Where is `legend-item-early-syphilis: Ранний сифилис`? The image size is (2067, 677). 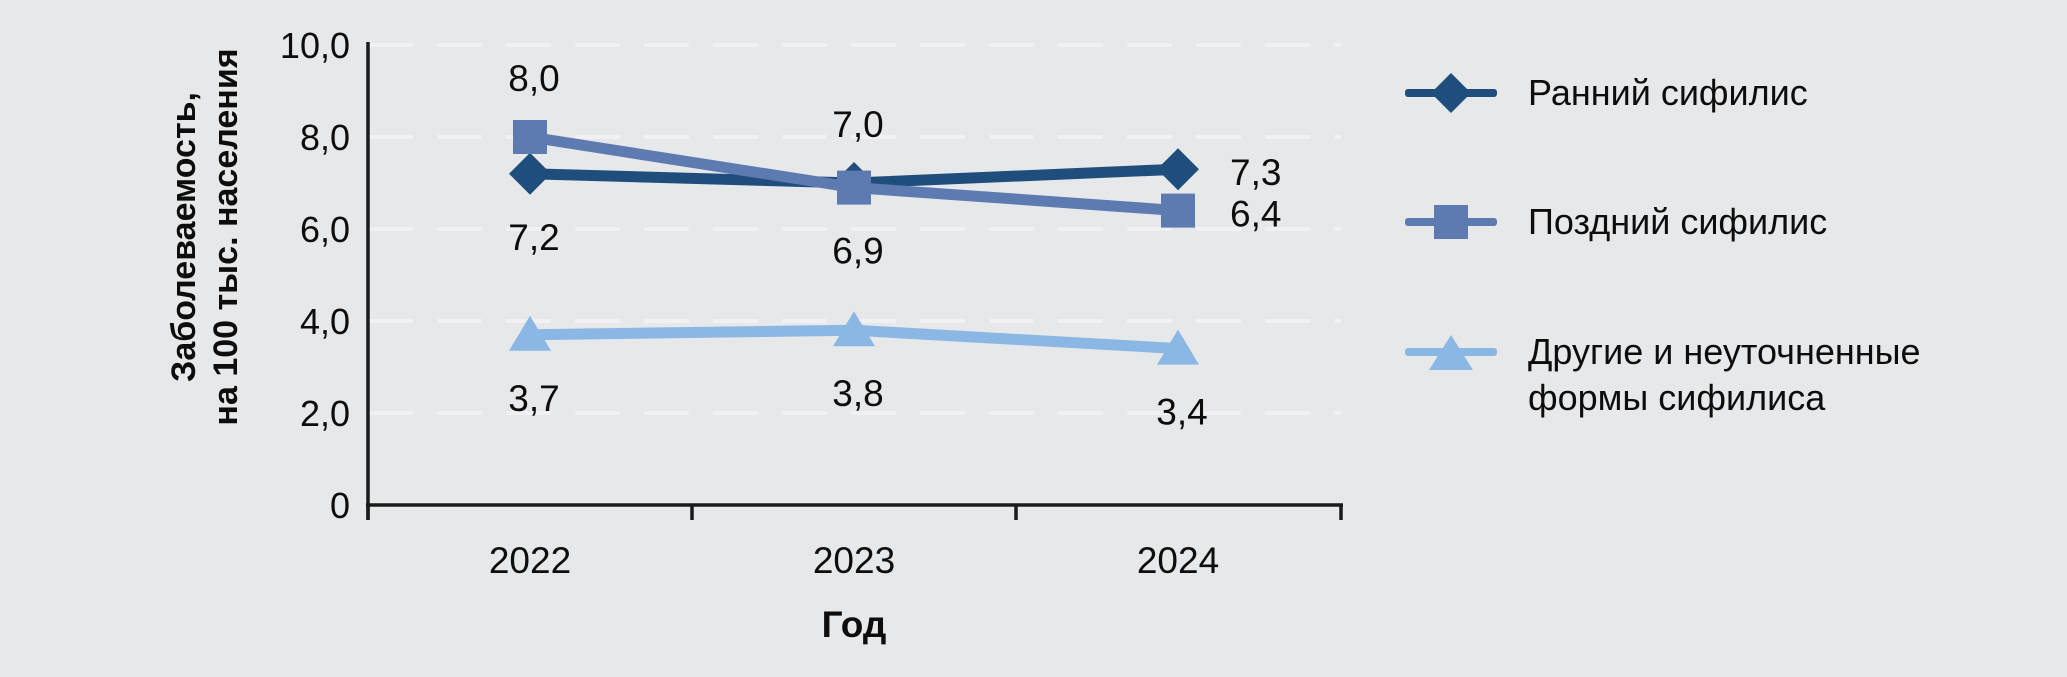 legend-item-early-syphilis: Ранний сифилис is located at coordinates (1606, 93).